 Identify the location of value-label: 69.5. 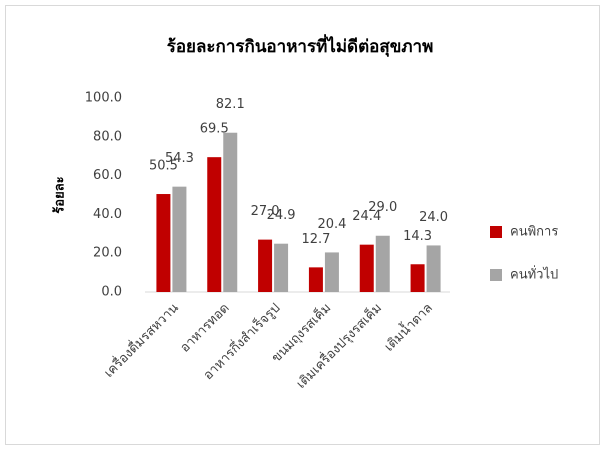
(214, 129).